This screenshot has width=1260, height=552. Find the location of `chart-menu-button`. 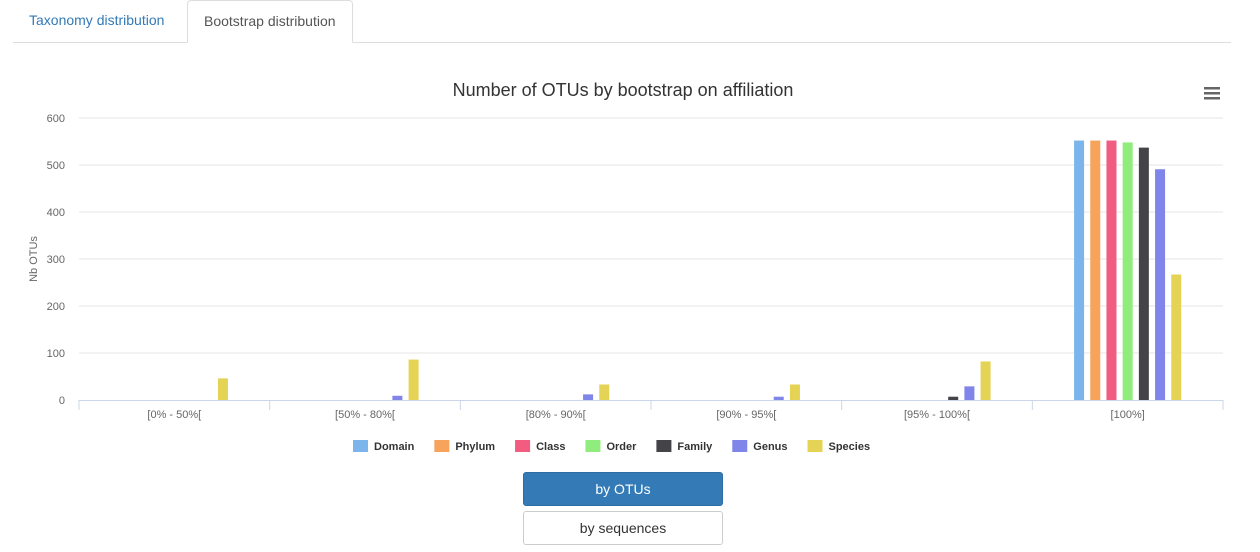

chart-menu-button is located at coordinates (1212, 95).